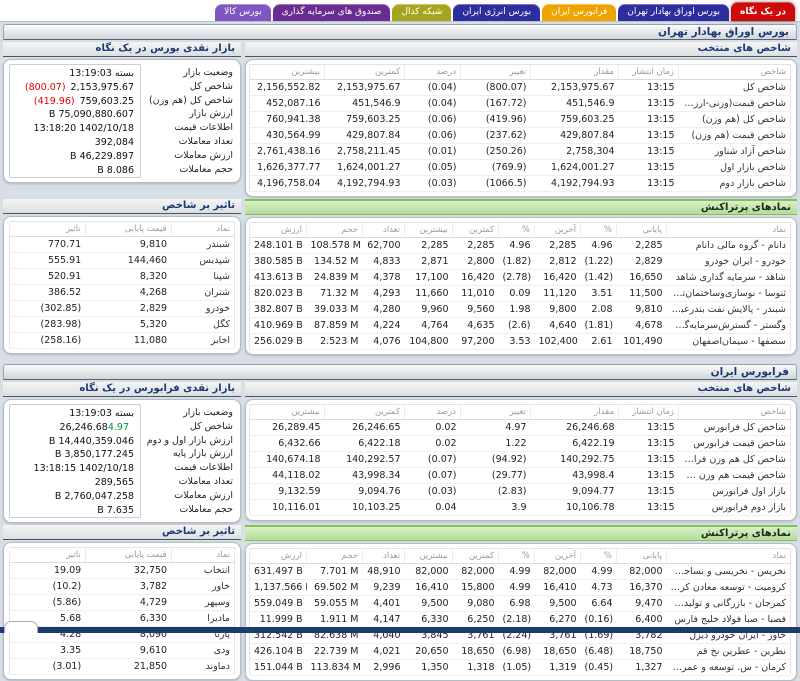 This screenshot has width=800, height=681. What do you see at coordinates (674, 12) in the screenshot?
I see `nav-tab: بورس اوراق بهادار تهران` at bounding box center [674, 12].